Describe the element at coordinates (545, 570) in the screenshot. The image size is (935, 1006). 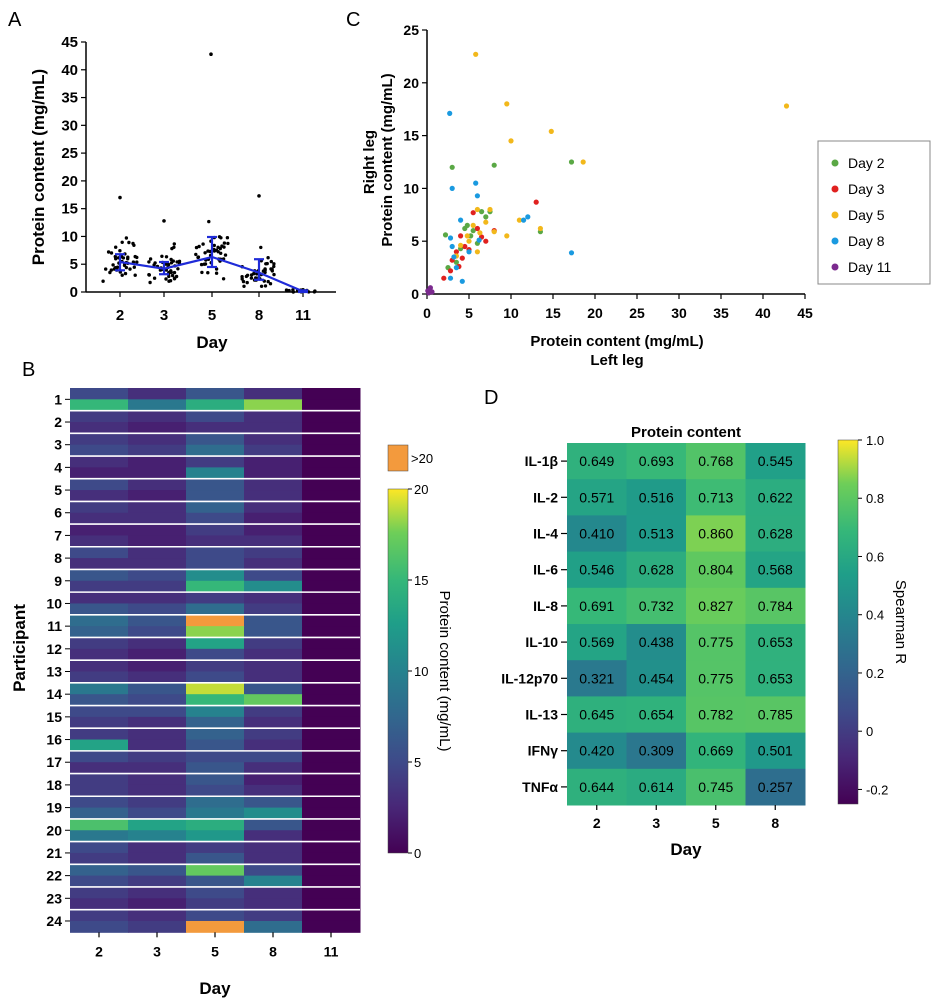
I see `d-row-label: IL-6` at that location.